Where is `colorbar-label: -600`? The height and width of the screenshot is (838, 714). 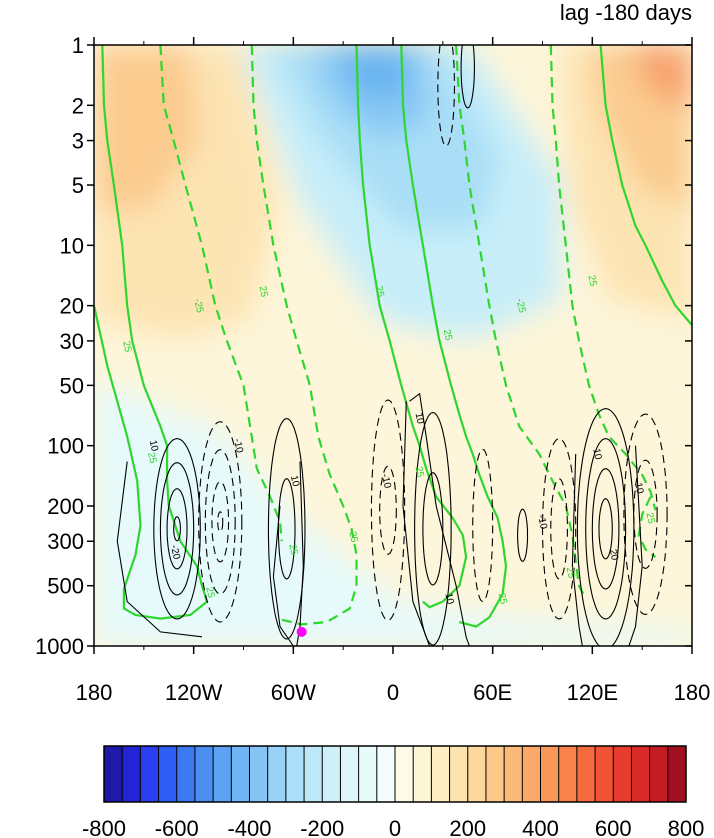 colorbar-label: -600 is located at coordinates (177, 827).